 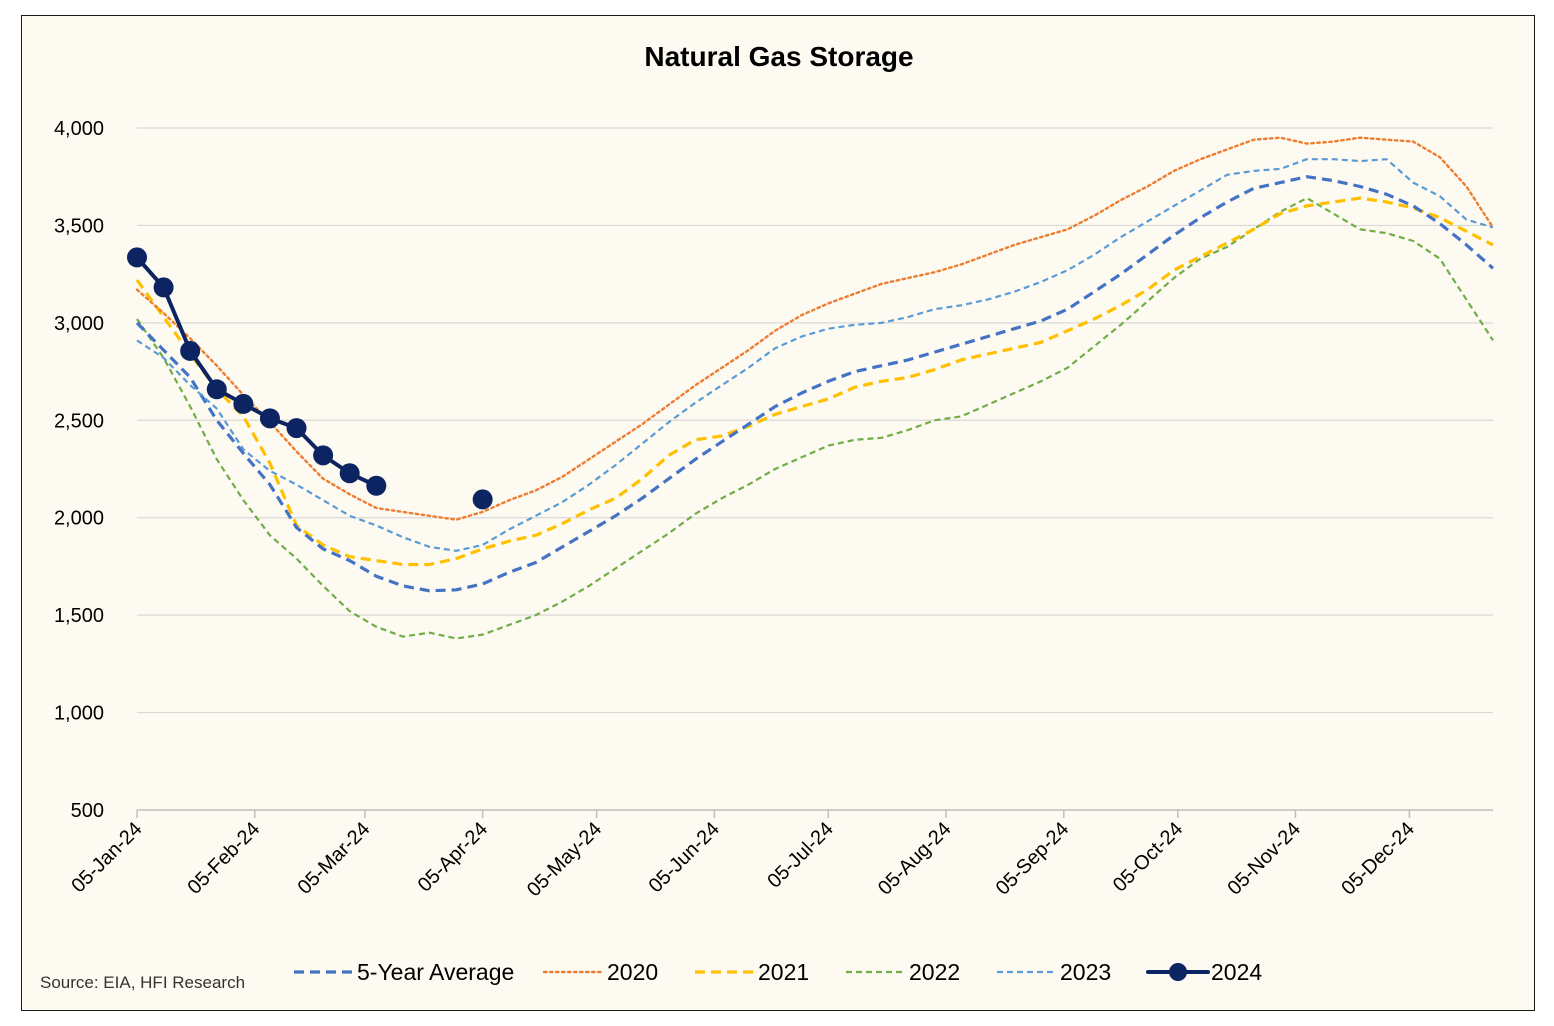 What do you see at coordinates (79, 421) in the screenshot?
I see `y-tick-label: 2,500` at bounding box center [79, 421].